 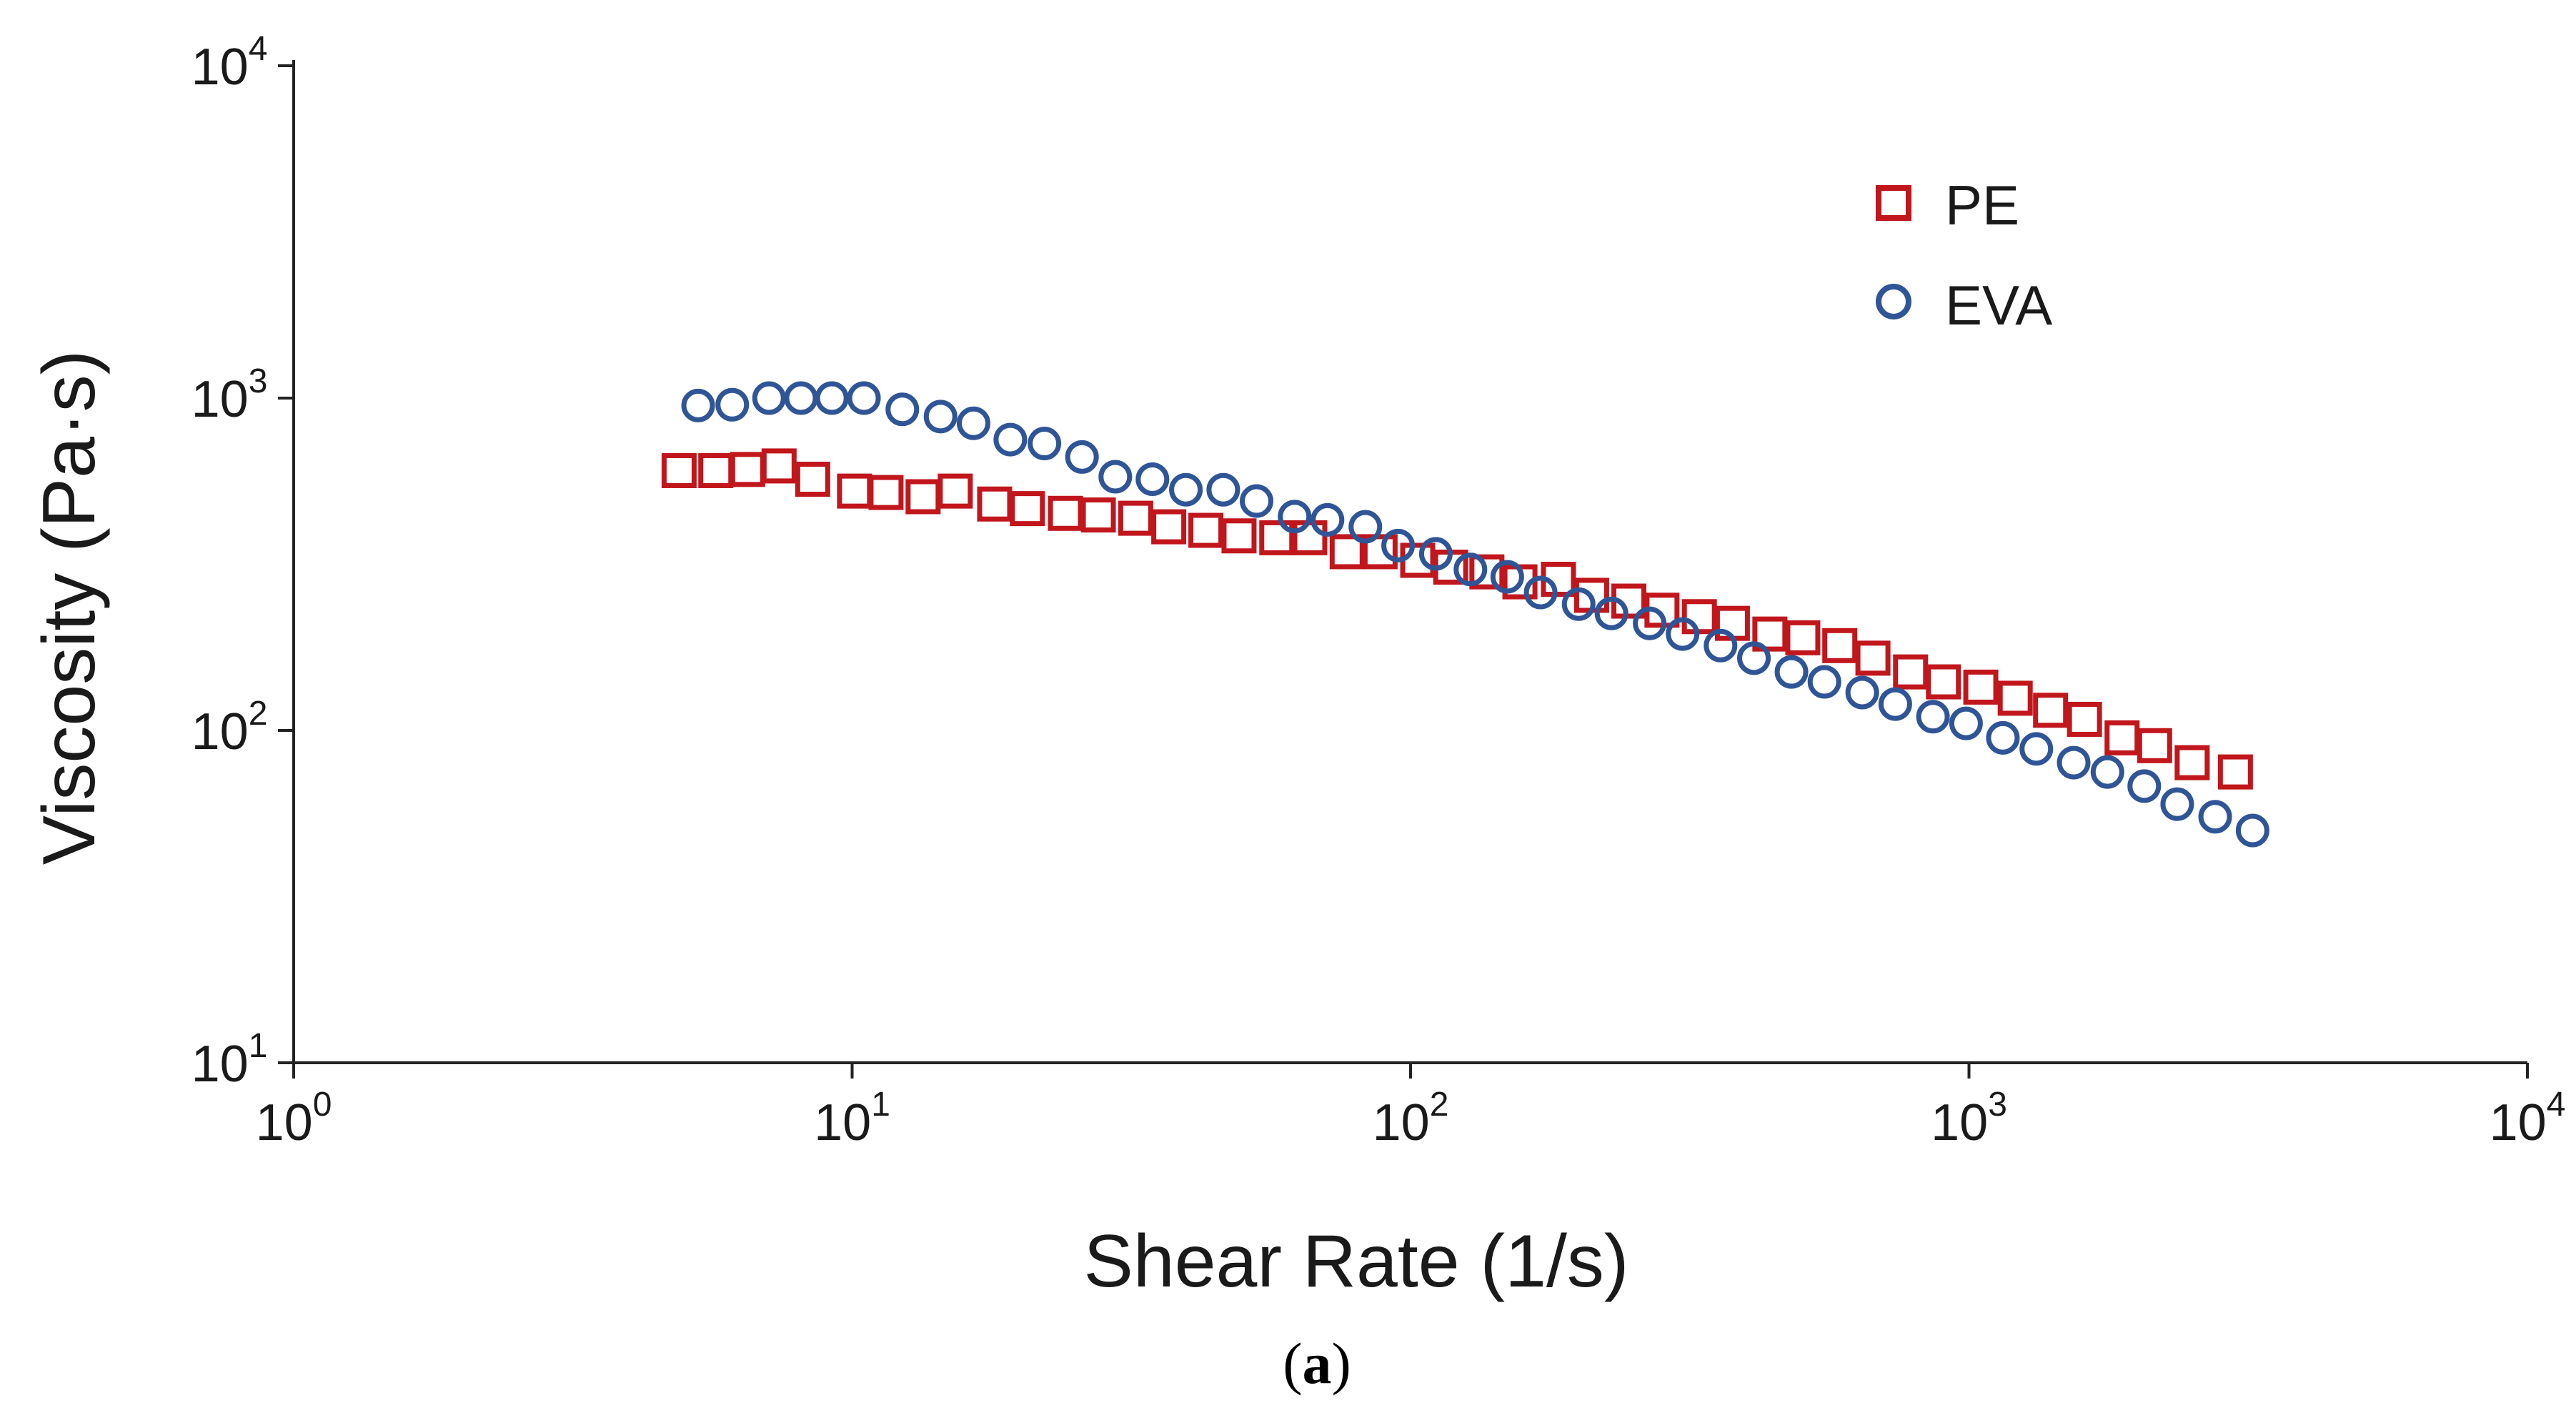 I want to click on x-tick-label: 10⁰, so click(x=294, y=1118).